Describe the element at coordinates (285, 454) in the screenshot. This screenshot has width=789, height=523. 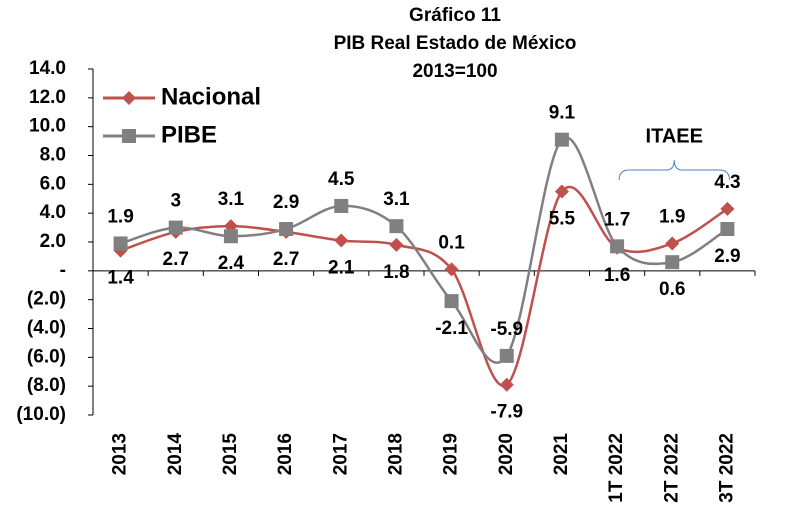
I see `x-tick-label: 2016` at that location.